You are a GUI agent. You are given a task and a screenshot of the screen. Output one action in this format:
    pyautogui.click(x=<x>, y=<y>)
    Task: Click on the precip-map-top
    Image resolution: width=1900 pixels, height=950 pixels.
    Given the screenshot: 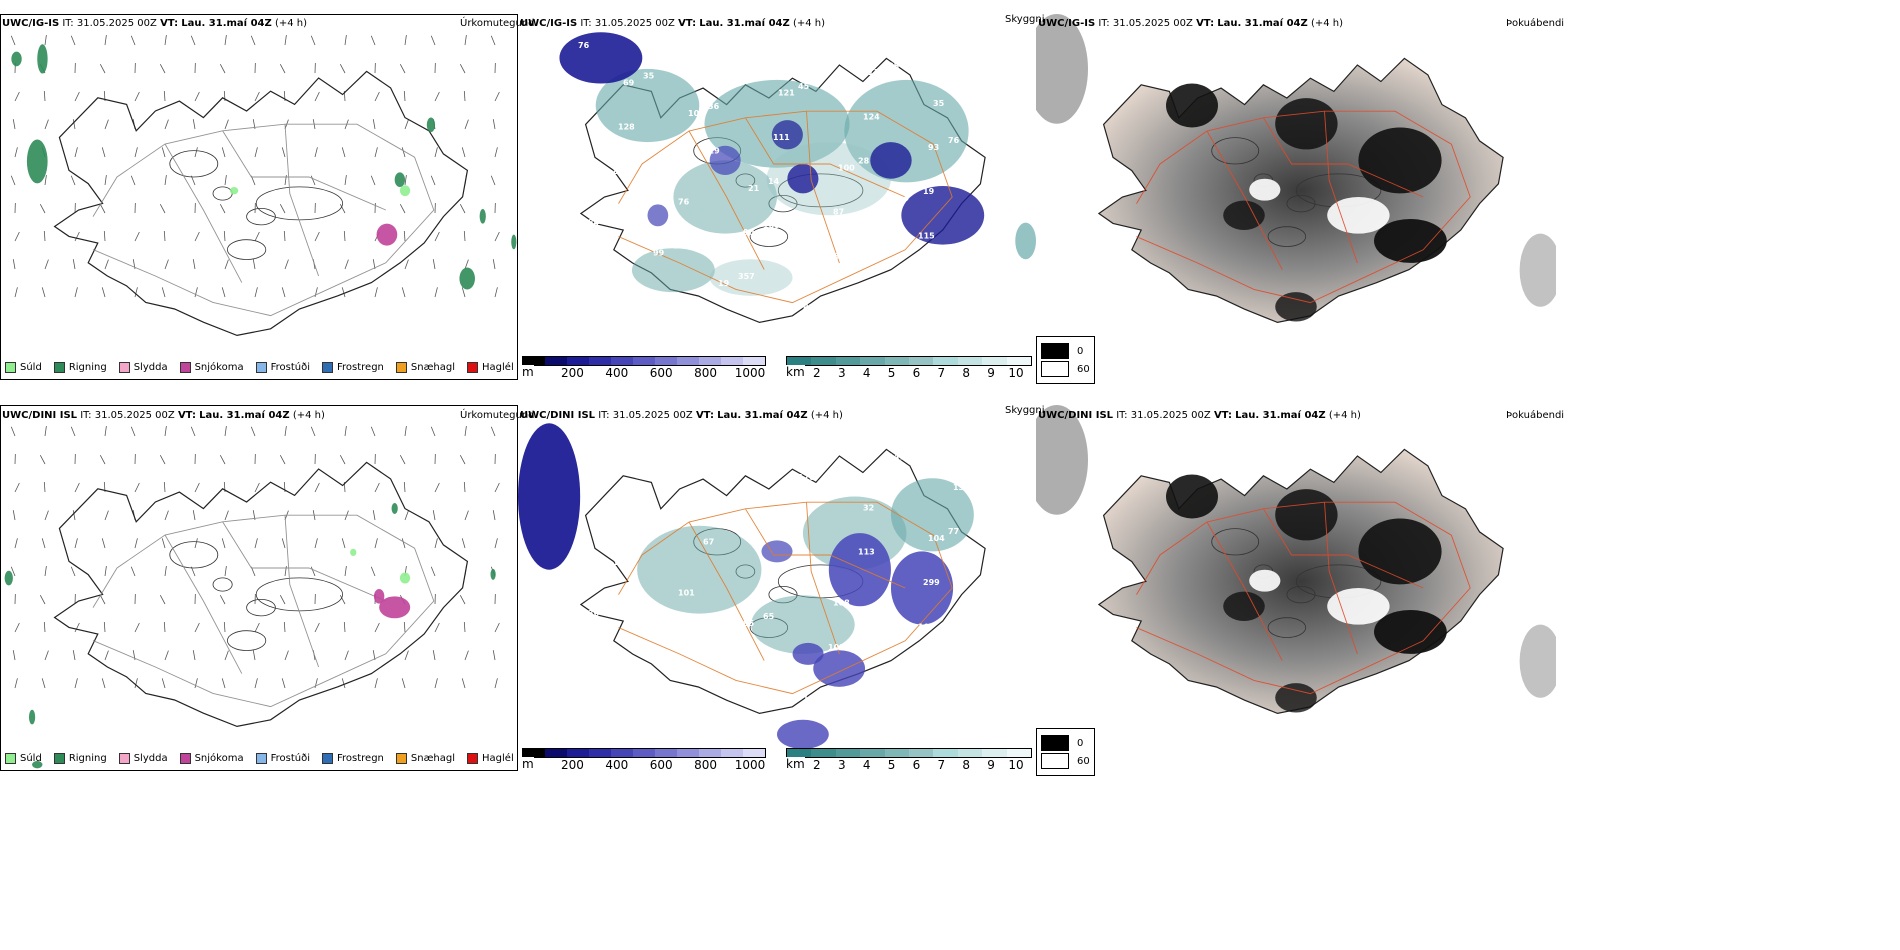 What is the action you would take?
    pyautogui.click(x=263, y=186)
    